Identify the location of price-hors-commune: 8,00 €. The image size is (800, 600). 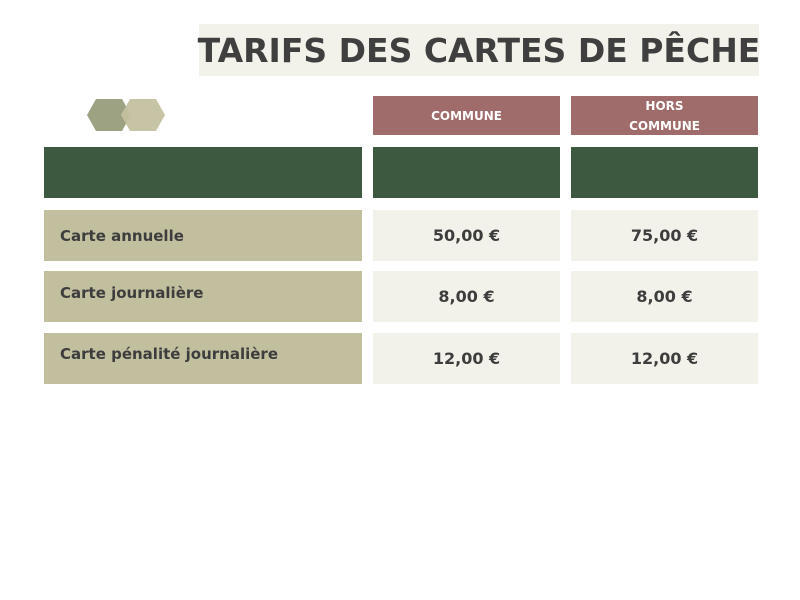
(664, 296).